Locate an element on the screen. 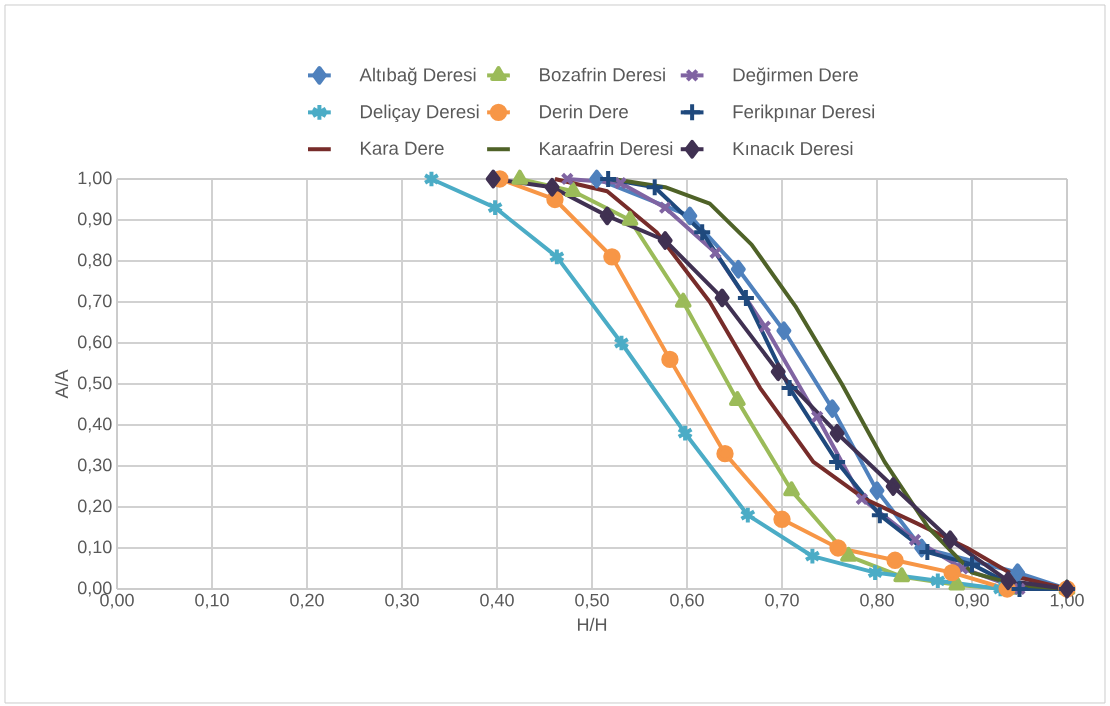  y-tick-label: 0,30 is located at coordinates (94, 466).